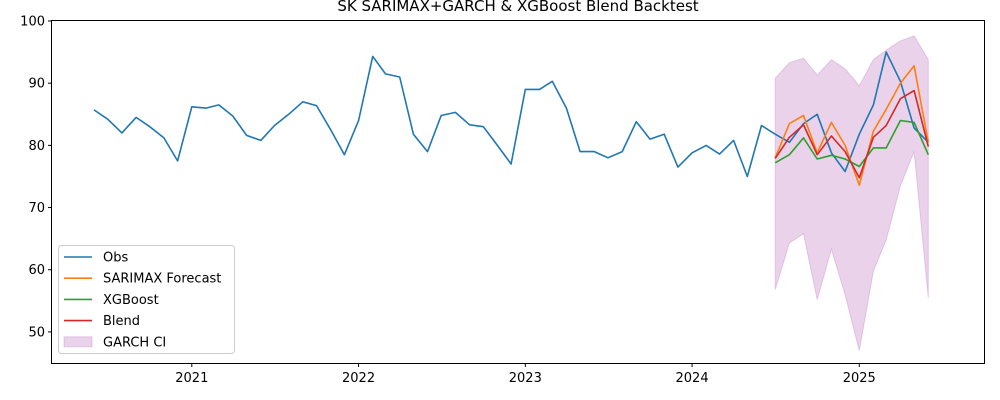 The width and height of the screenshot is (1000, 400). Describe the element at coordinates (36, 208) in the screenshot. I see `y-tick-label: 70` at that location.